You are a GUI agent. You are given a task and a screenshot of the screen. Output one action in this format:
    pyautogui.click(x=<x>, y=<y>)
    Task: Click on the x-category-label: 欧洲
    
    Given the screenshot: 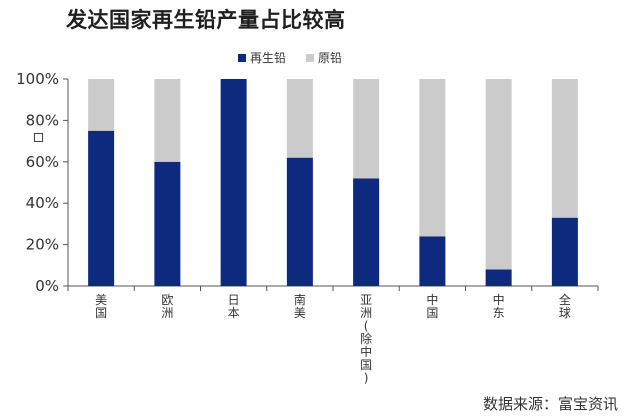 What is the action you would take?
    pyautogui.click(x=167, y=306)
    